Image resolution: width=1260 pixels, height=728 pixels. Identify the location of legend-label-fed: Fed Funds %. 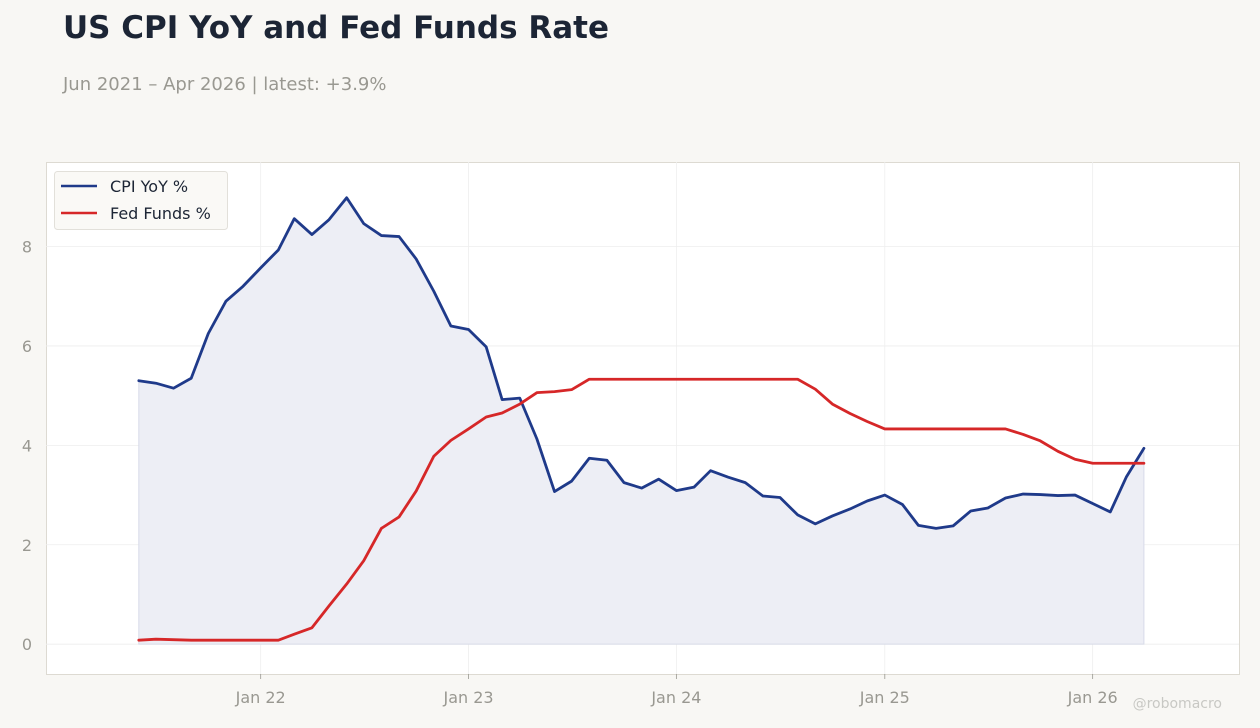
(160, 213).